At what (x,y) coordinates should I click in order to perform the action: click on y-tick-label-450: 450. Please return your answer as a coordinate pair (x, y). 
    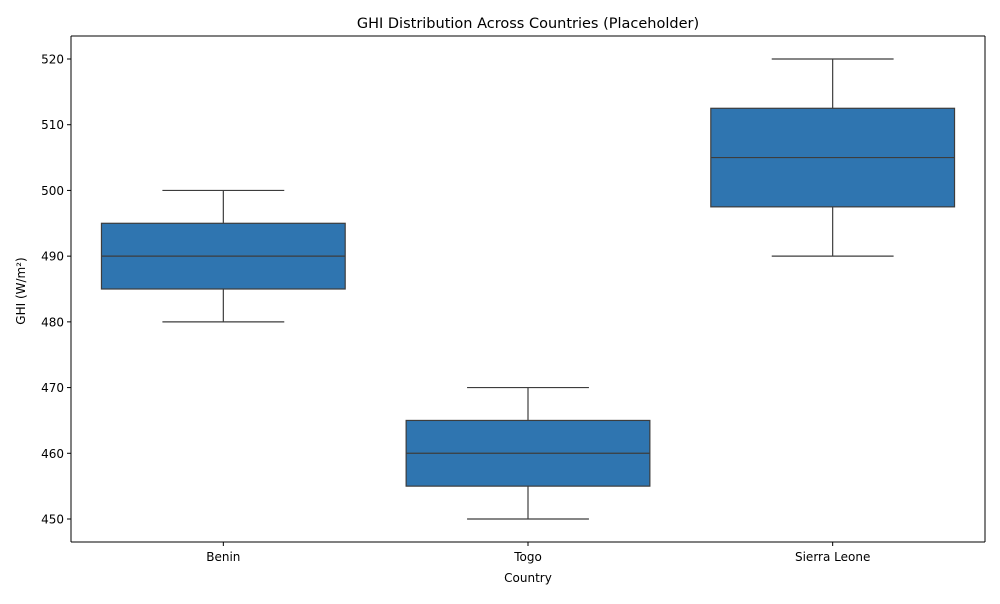
    Looking at the image, I should click on (52, 520).